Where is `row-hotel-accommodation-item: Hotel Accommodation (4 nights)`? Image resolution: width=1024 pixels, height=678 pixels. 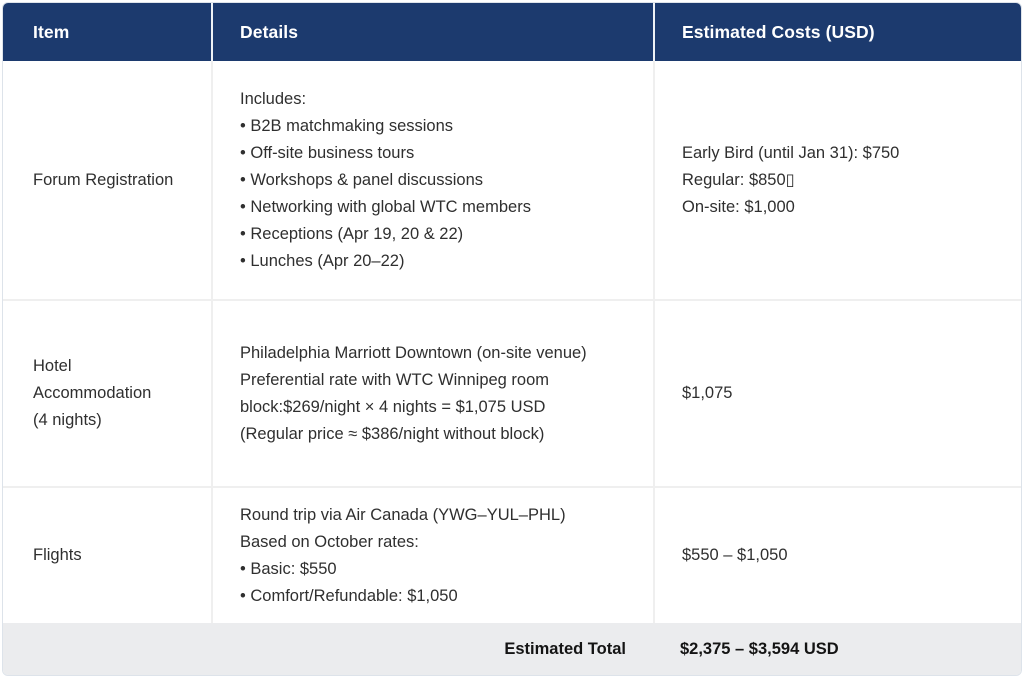 row-hotel-accommodation-item: Hotel Accommodation (4 nights) is located at coordinates (107, 392).